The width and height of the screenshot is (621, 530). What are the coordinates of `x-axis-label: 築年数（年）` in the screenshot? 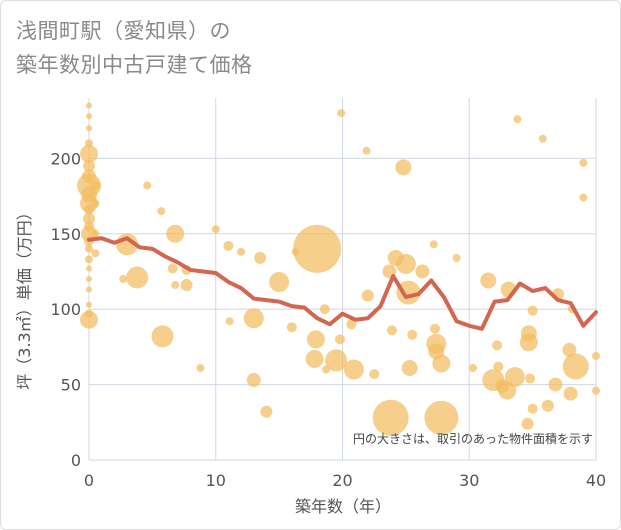 It's located at (343, 506).